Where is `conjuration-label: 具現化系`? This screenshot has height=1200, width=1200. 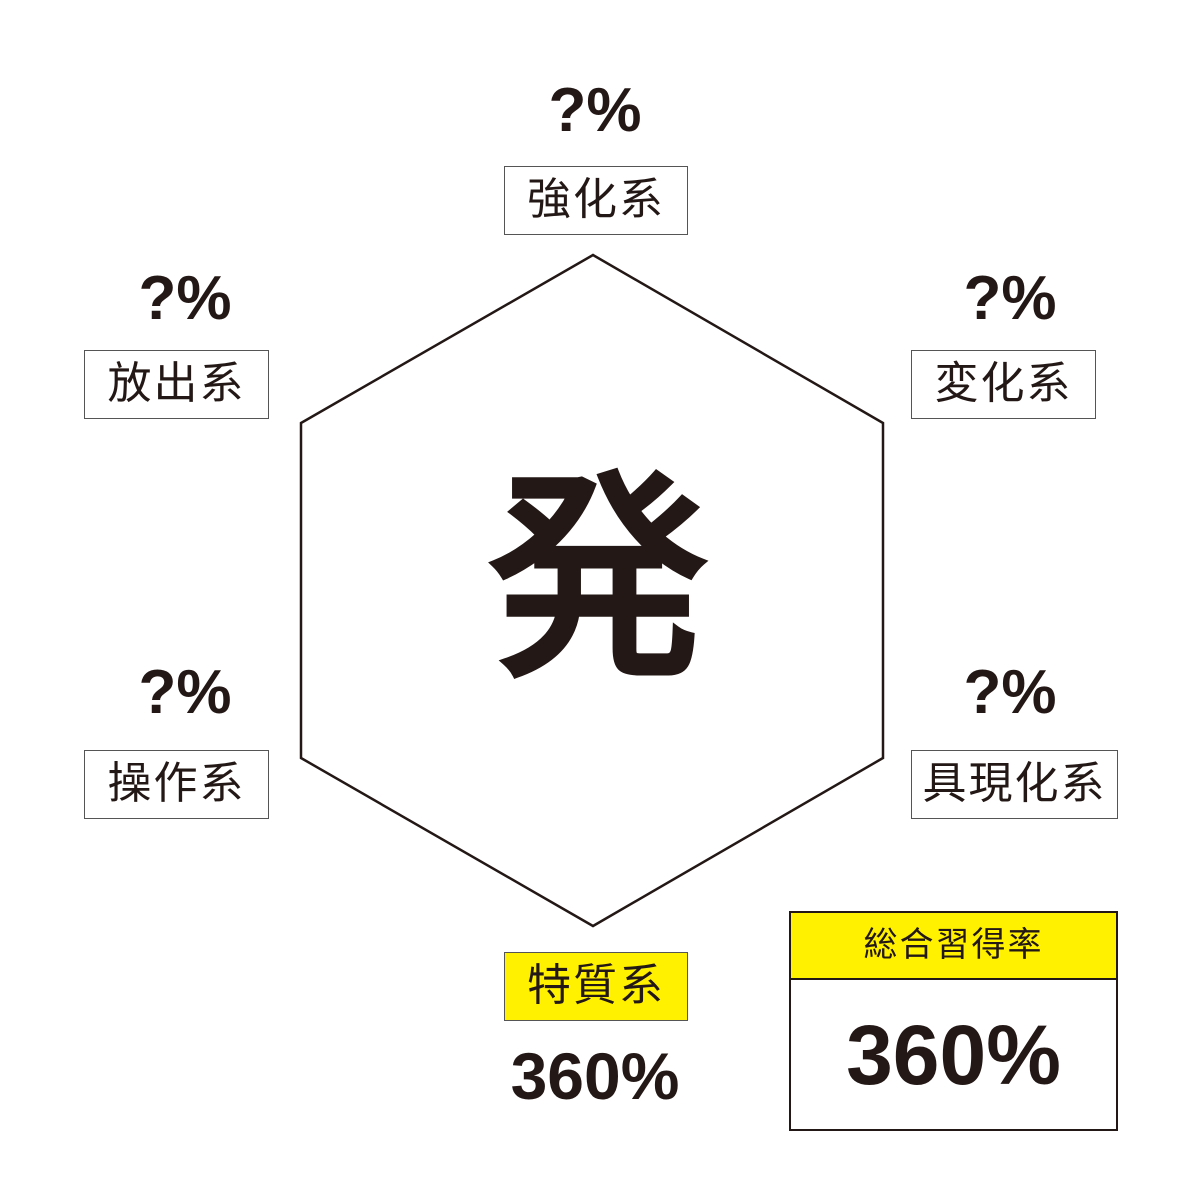
conjuration-label: 具現化系 is located at coordinates (1014, 784).